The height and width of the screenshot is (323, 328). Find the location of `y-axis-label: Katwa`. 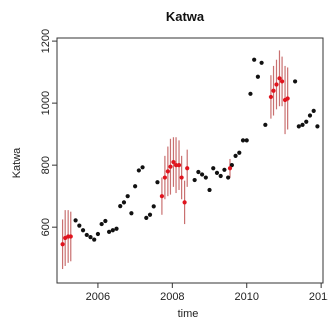

y-axis-label: Katwa is located at coordinates (17, 162).